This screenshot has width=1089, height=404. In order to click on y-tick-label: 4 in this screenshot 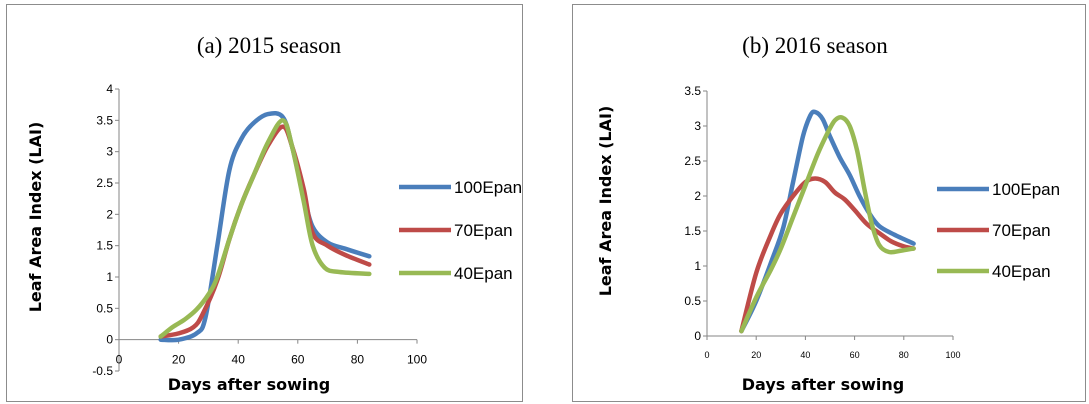, I will do `click(109, 89)`.